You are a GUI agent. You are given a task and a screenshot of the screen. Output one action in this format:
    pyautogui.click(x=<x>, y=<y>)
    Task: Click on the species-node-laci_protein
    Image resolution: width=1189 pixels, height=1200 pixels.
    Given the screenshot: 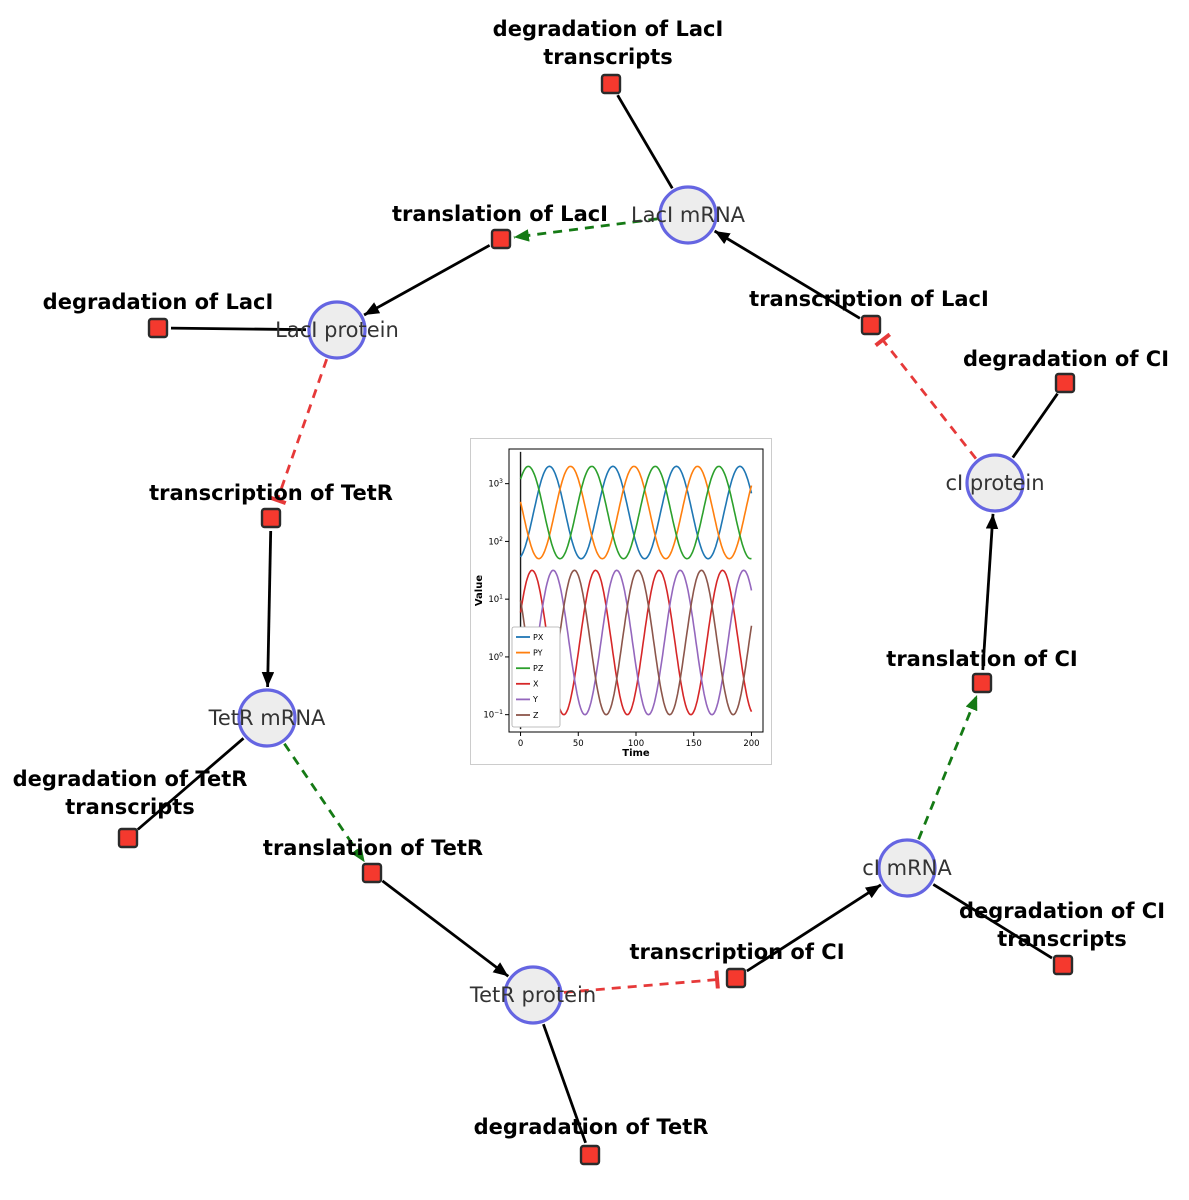 What is the action you would take?
    pyautogui.click(x=337, y=330)
    